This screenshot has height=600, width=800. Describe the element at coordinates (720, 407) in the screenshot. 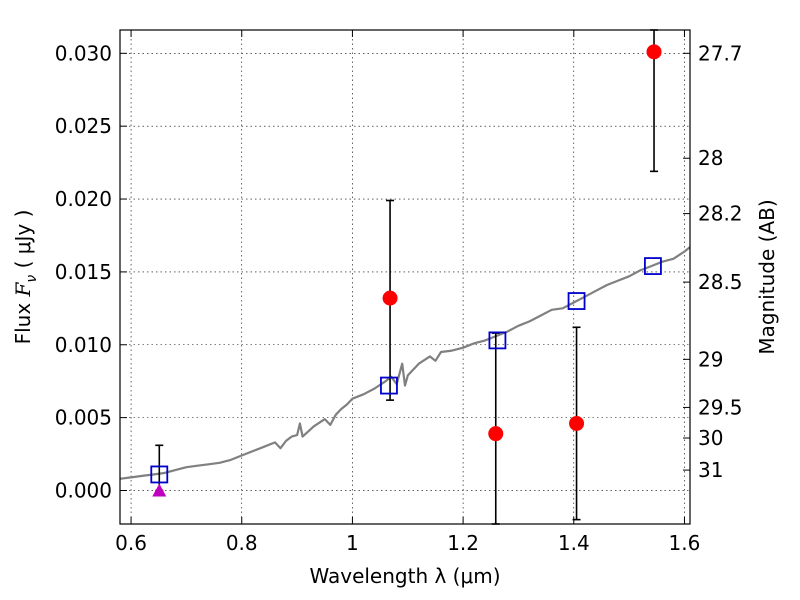

I see `magnitude-tick-label: 29.5` at that location.